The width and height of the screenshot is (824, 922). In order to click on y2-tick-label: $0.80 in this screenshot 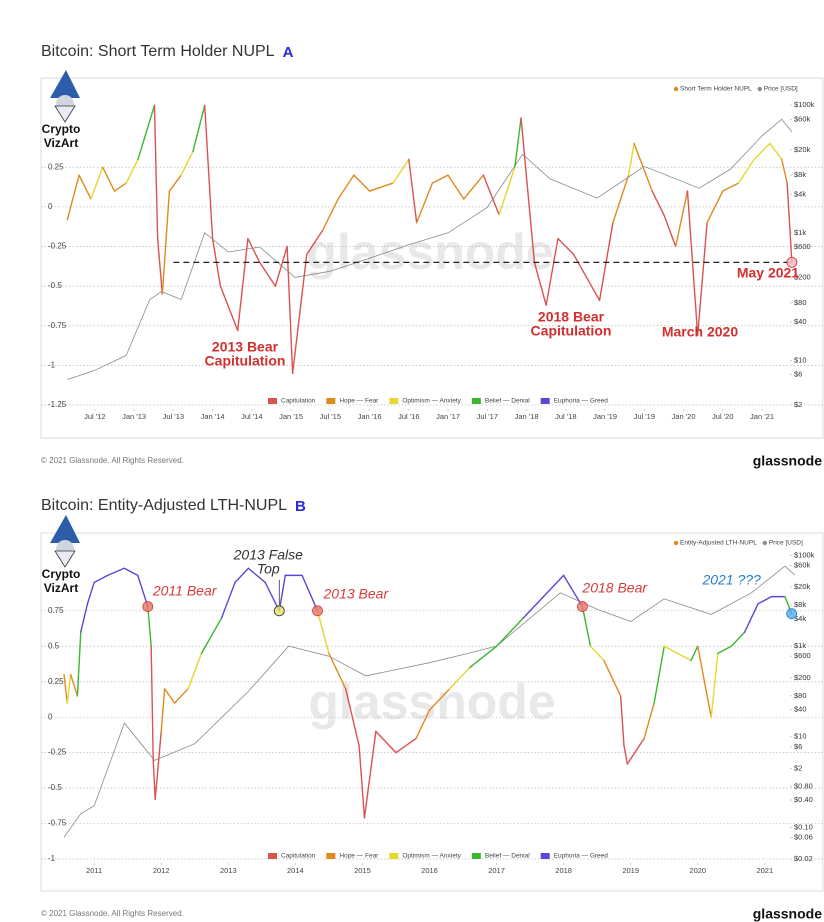, I will do `click(803, 785)`.